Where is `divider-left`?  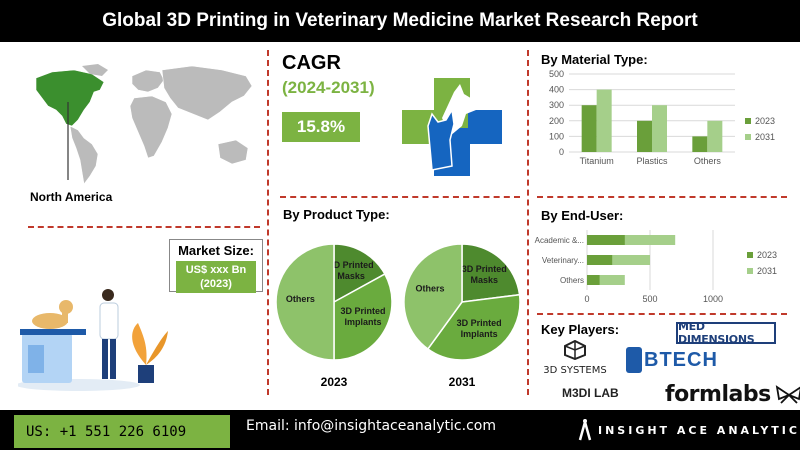
divider-left is located at coordinates (268, 222).